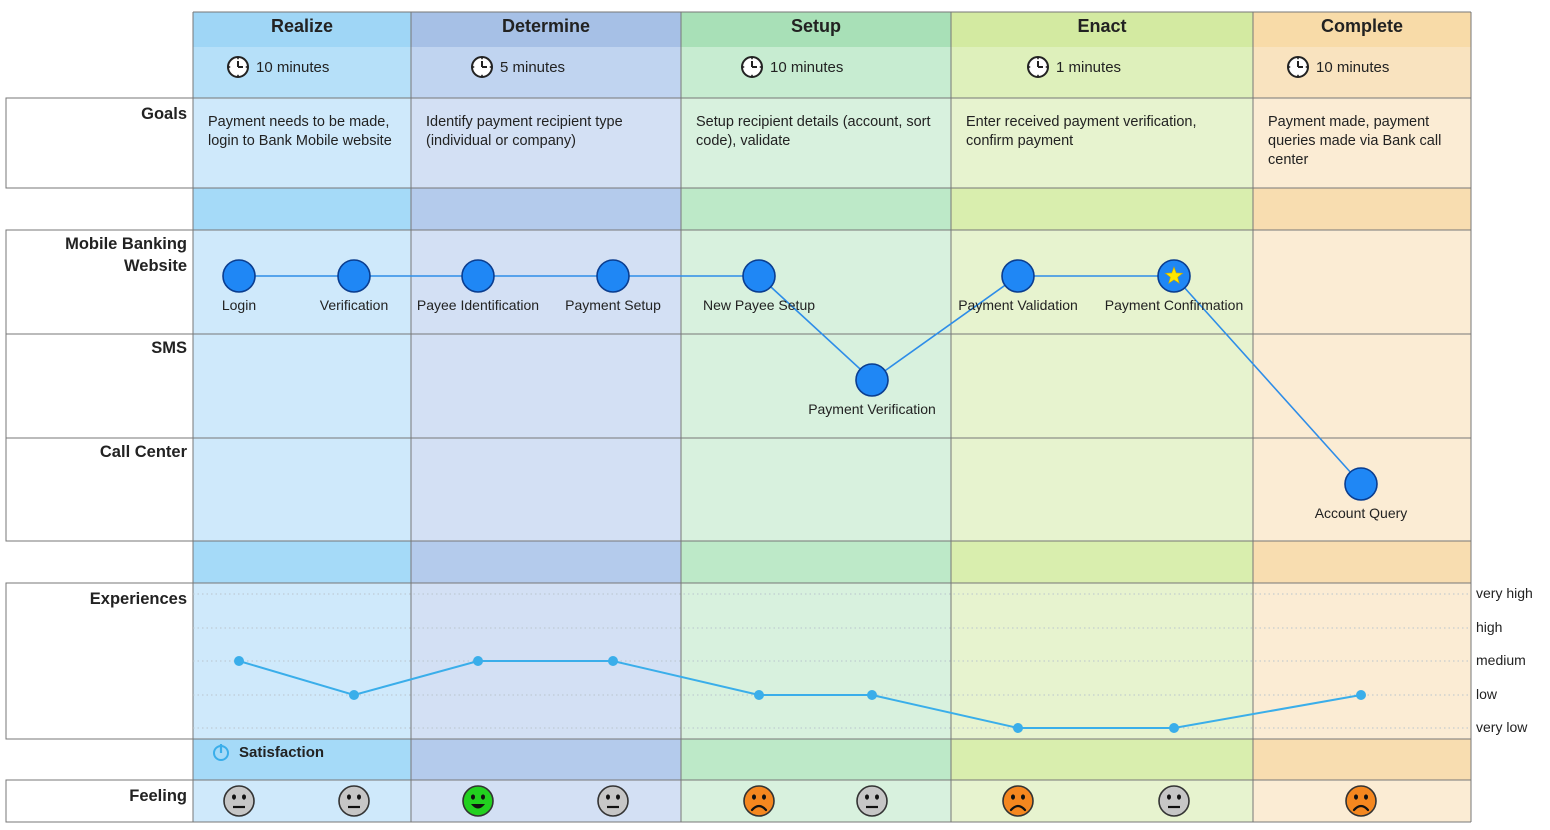  I want to click on stage-duration-band-determine, so click(546, 72).